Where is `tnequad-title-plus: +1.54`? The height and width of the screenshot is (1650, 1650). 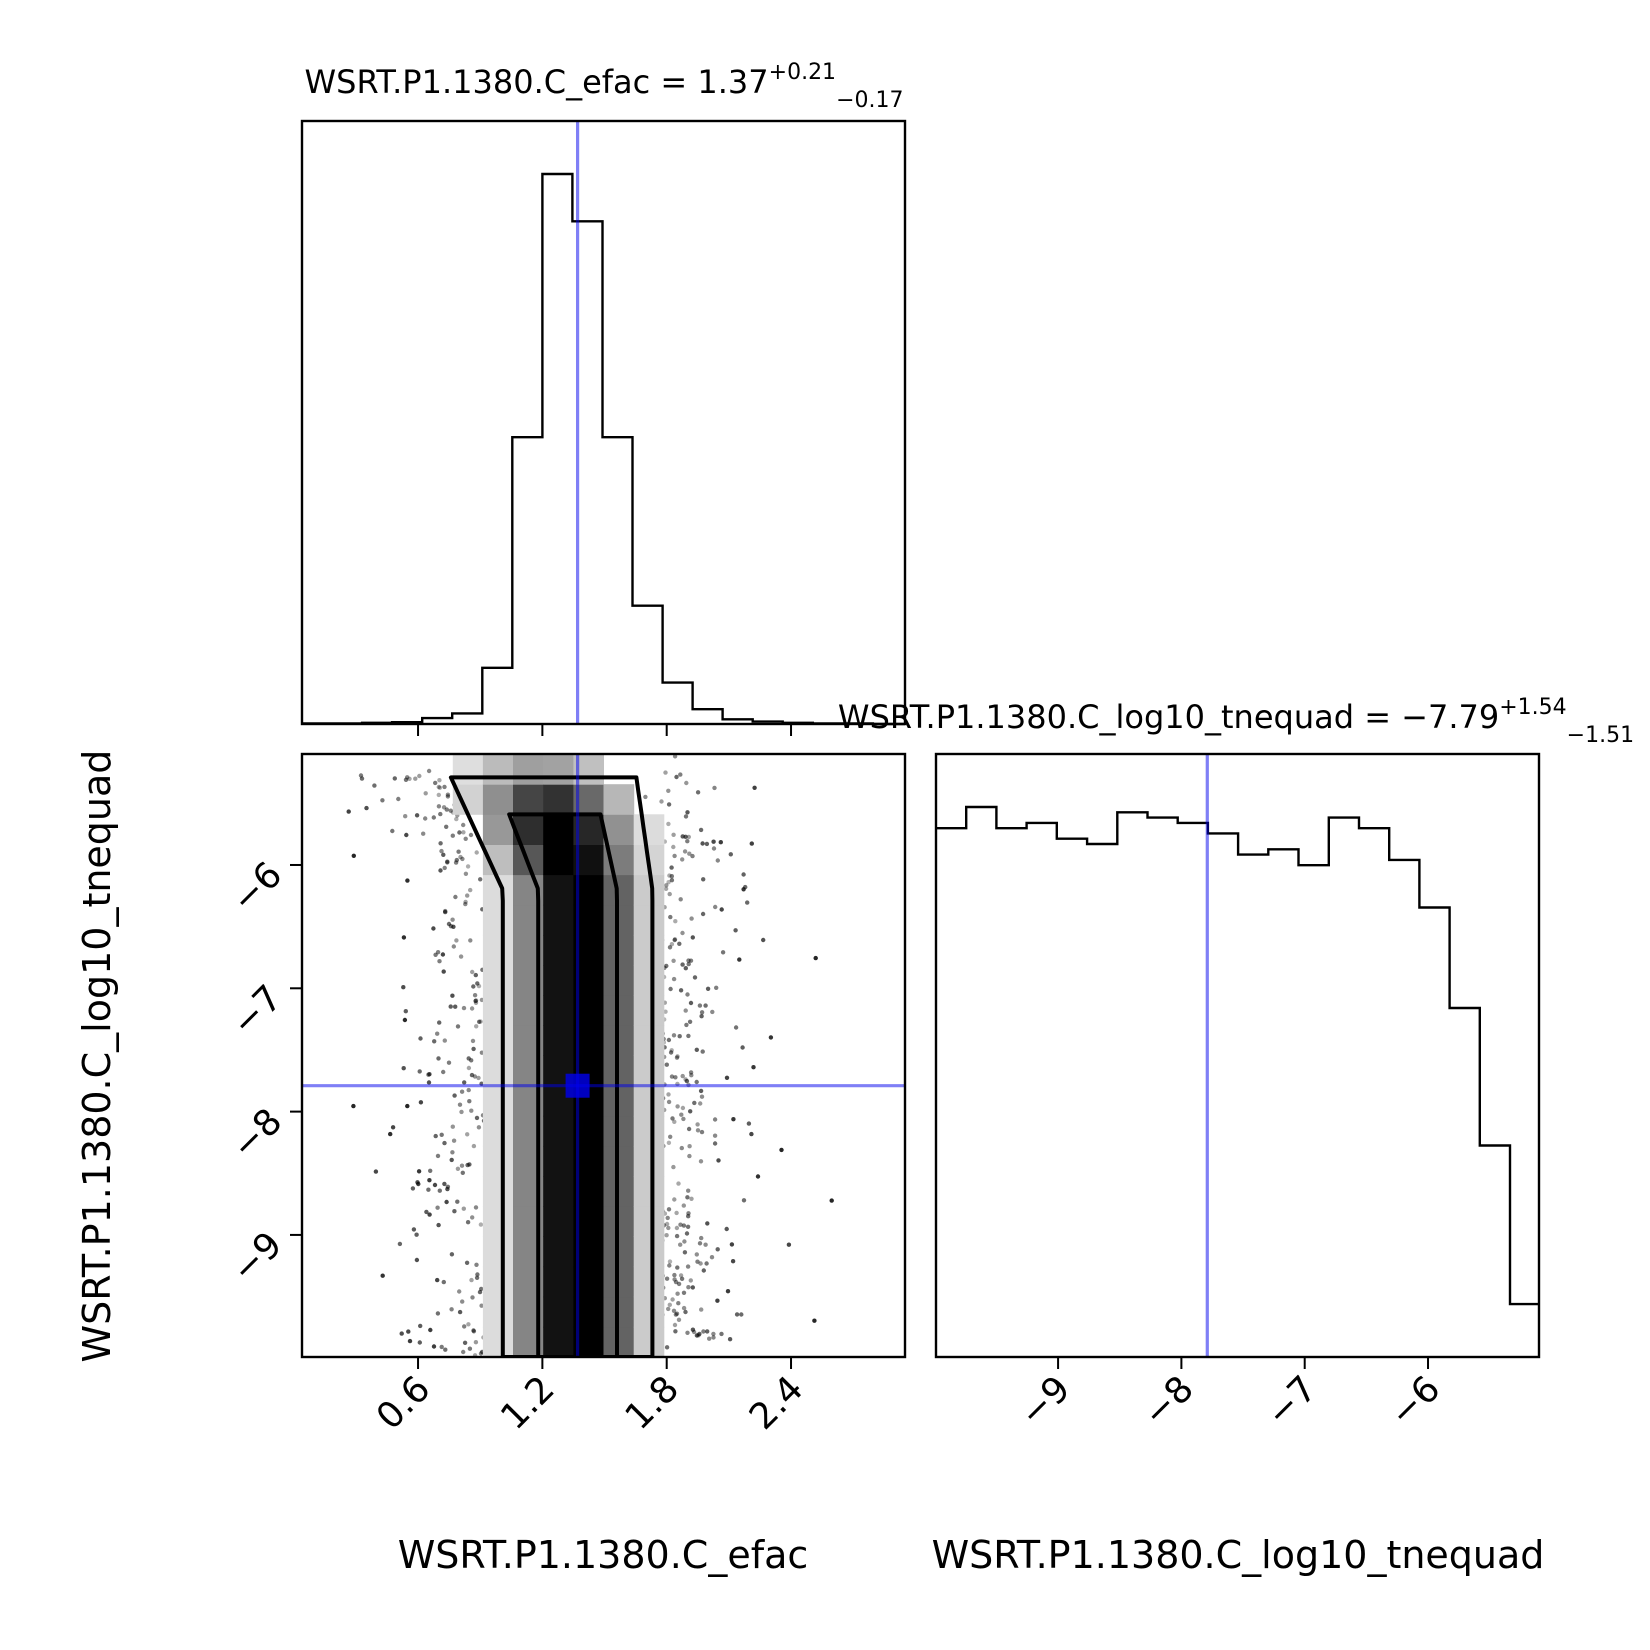 tnequad-title-plus: +1.54 is located at coordinates (1532, 707).